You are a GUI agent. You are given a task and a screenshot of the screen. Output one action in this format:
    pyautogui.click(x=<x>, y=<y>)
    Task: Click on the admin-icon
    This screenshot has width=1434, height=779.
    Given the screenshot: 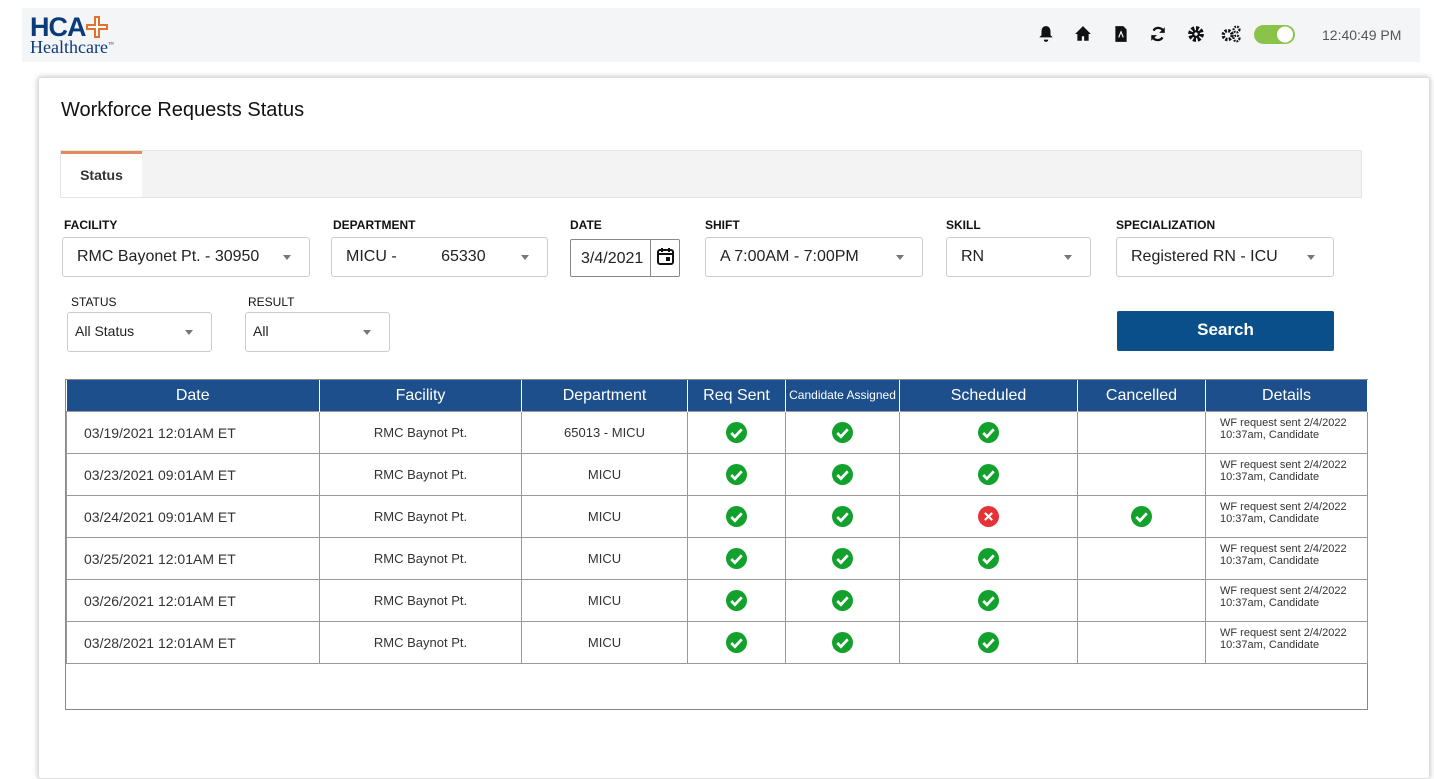 What is the action you would take?
    pyautogui.click(x=1231, y=34)
    